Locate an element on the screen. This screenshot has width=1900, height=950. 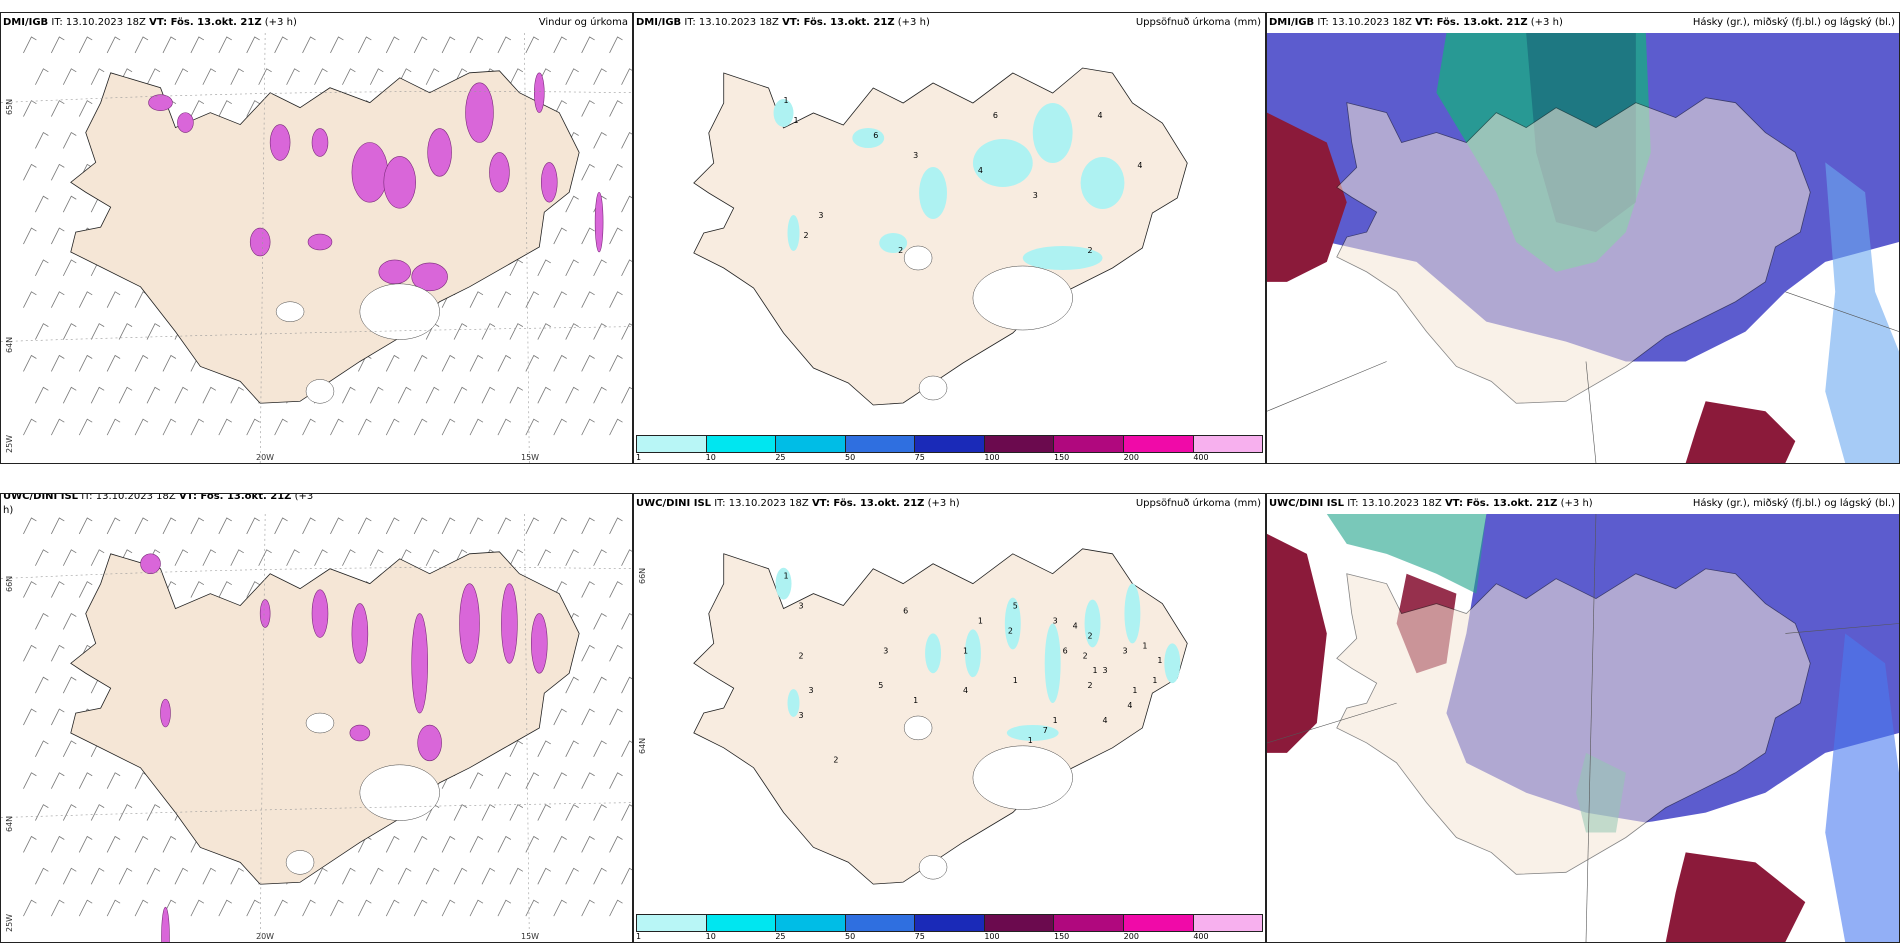
colorbar-label: 1 is located at coordinates (639, 457).